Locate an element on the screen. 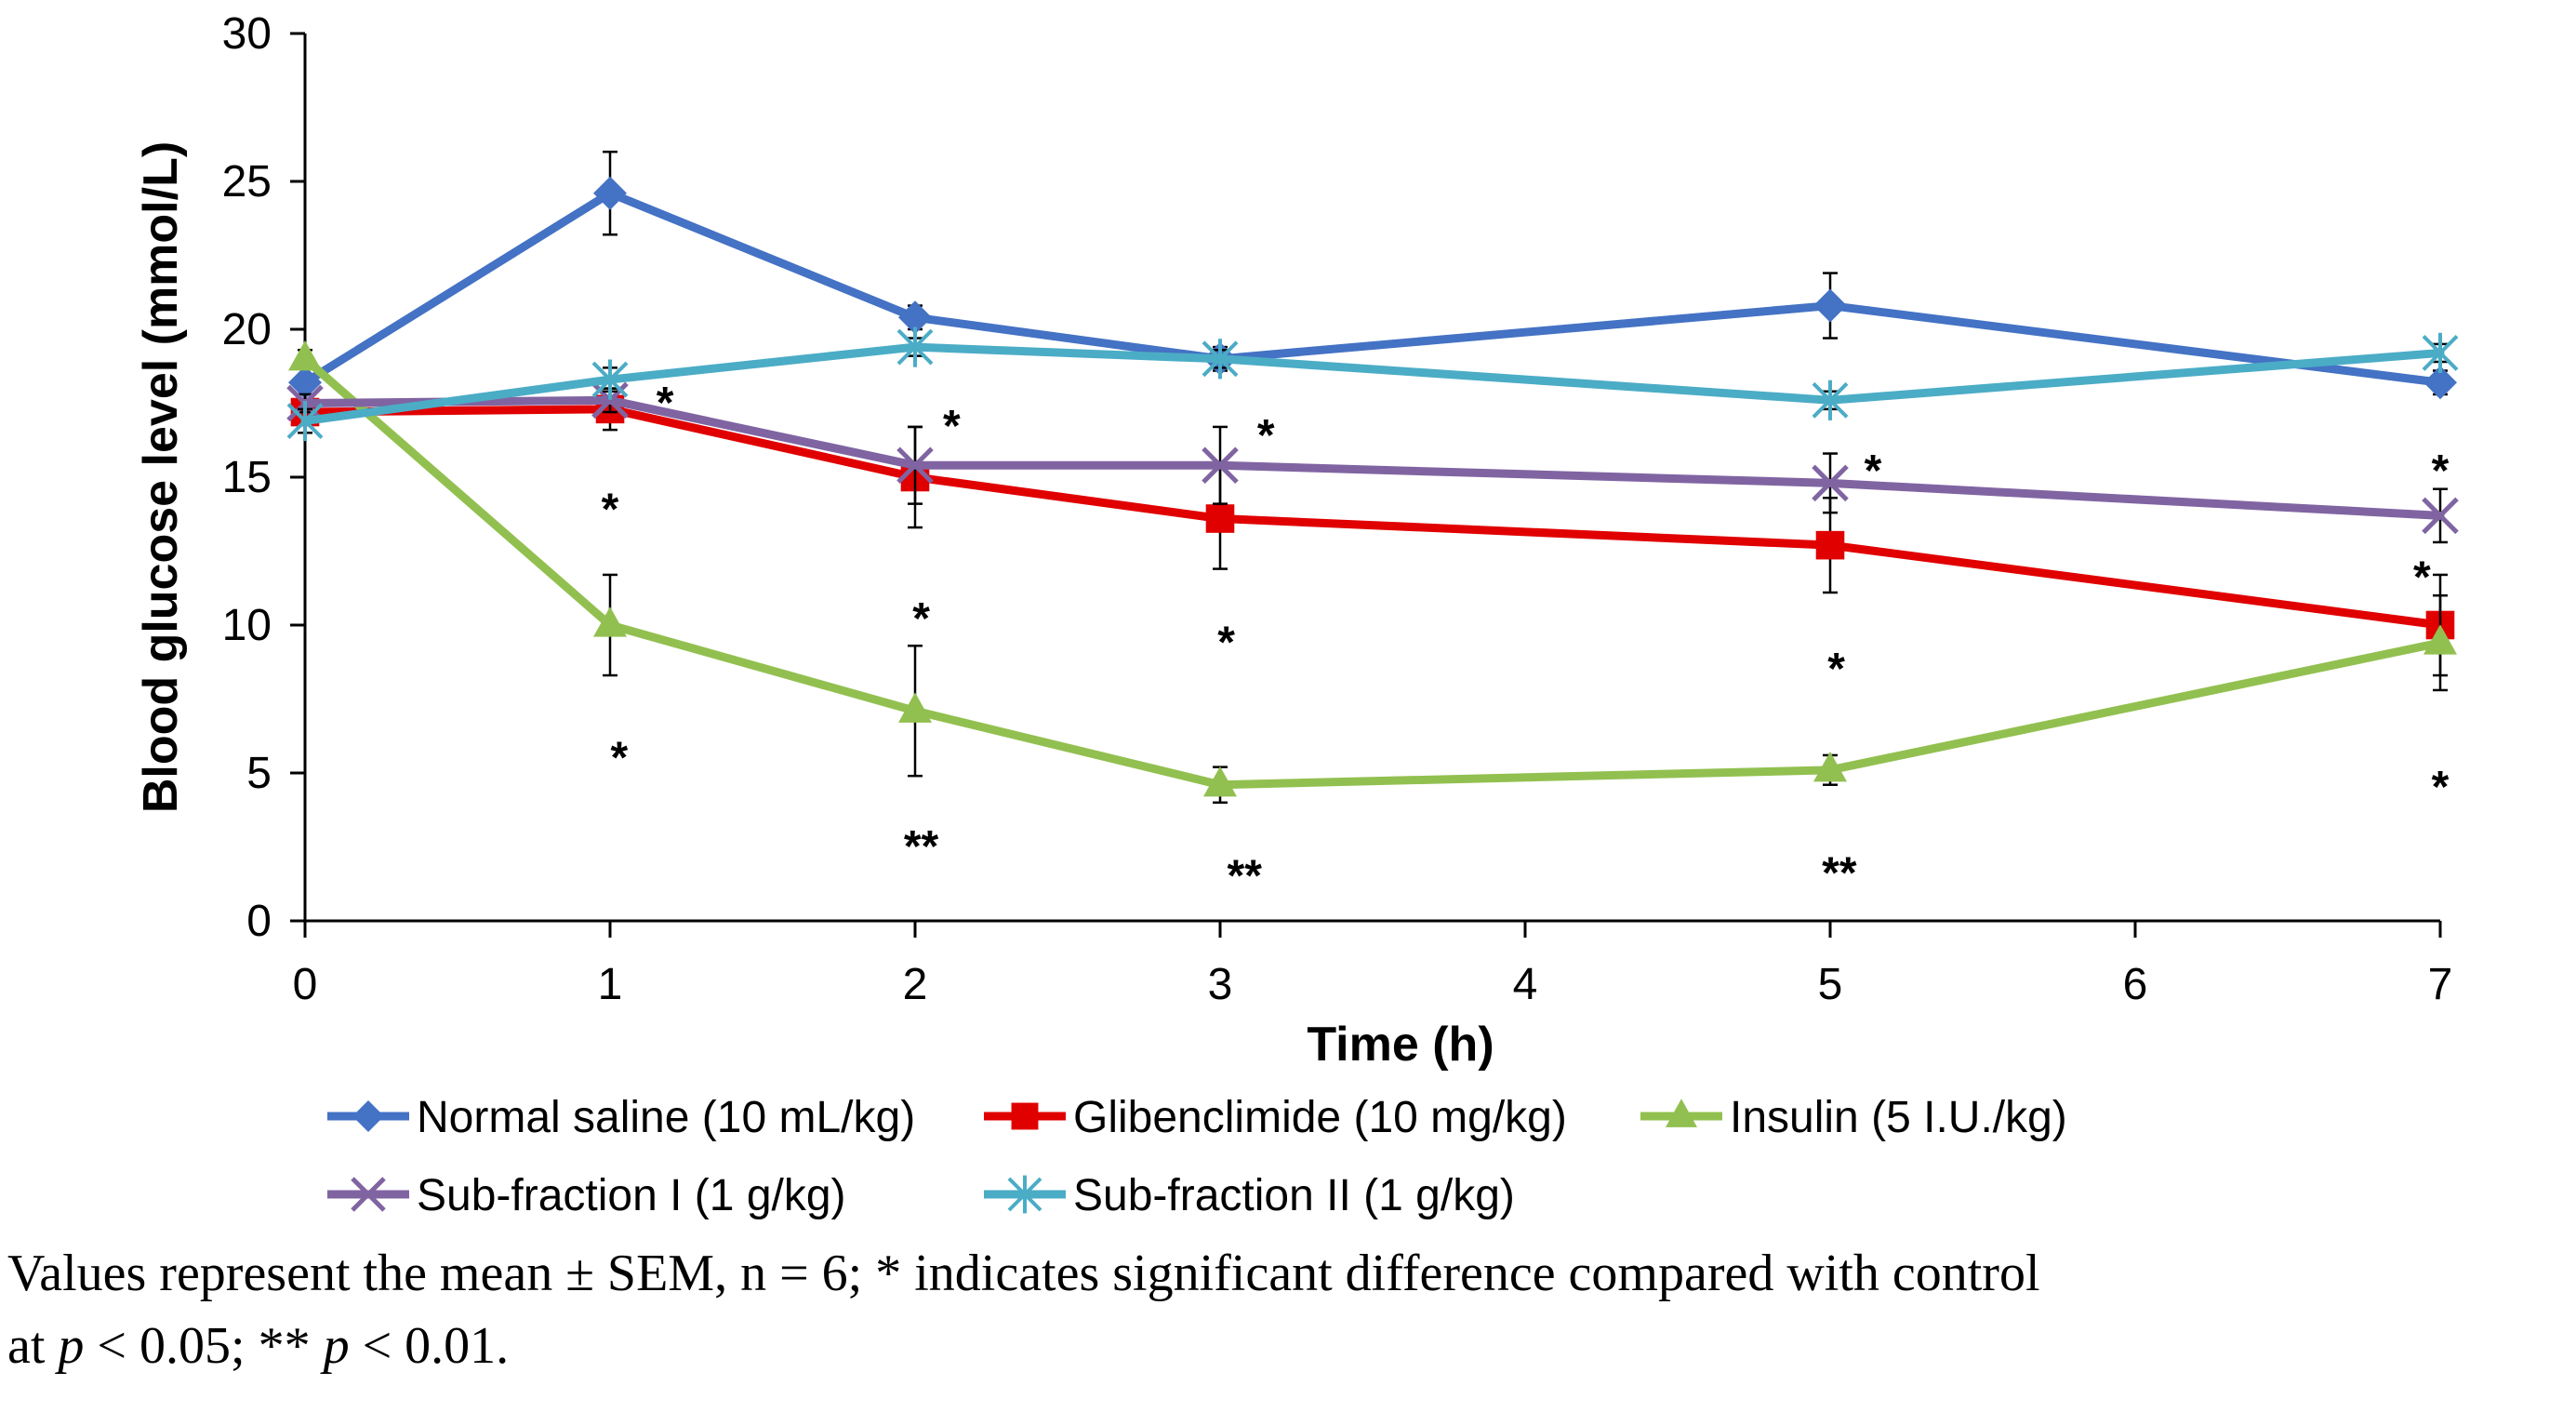 This screenshot has height=1412, width=2576. x-tick-label: 6 is located at coordinates (2135, 985).